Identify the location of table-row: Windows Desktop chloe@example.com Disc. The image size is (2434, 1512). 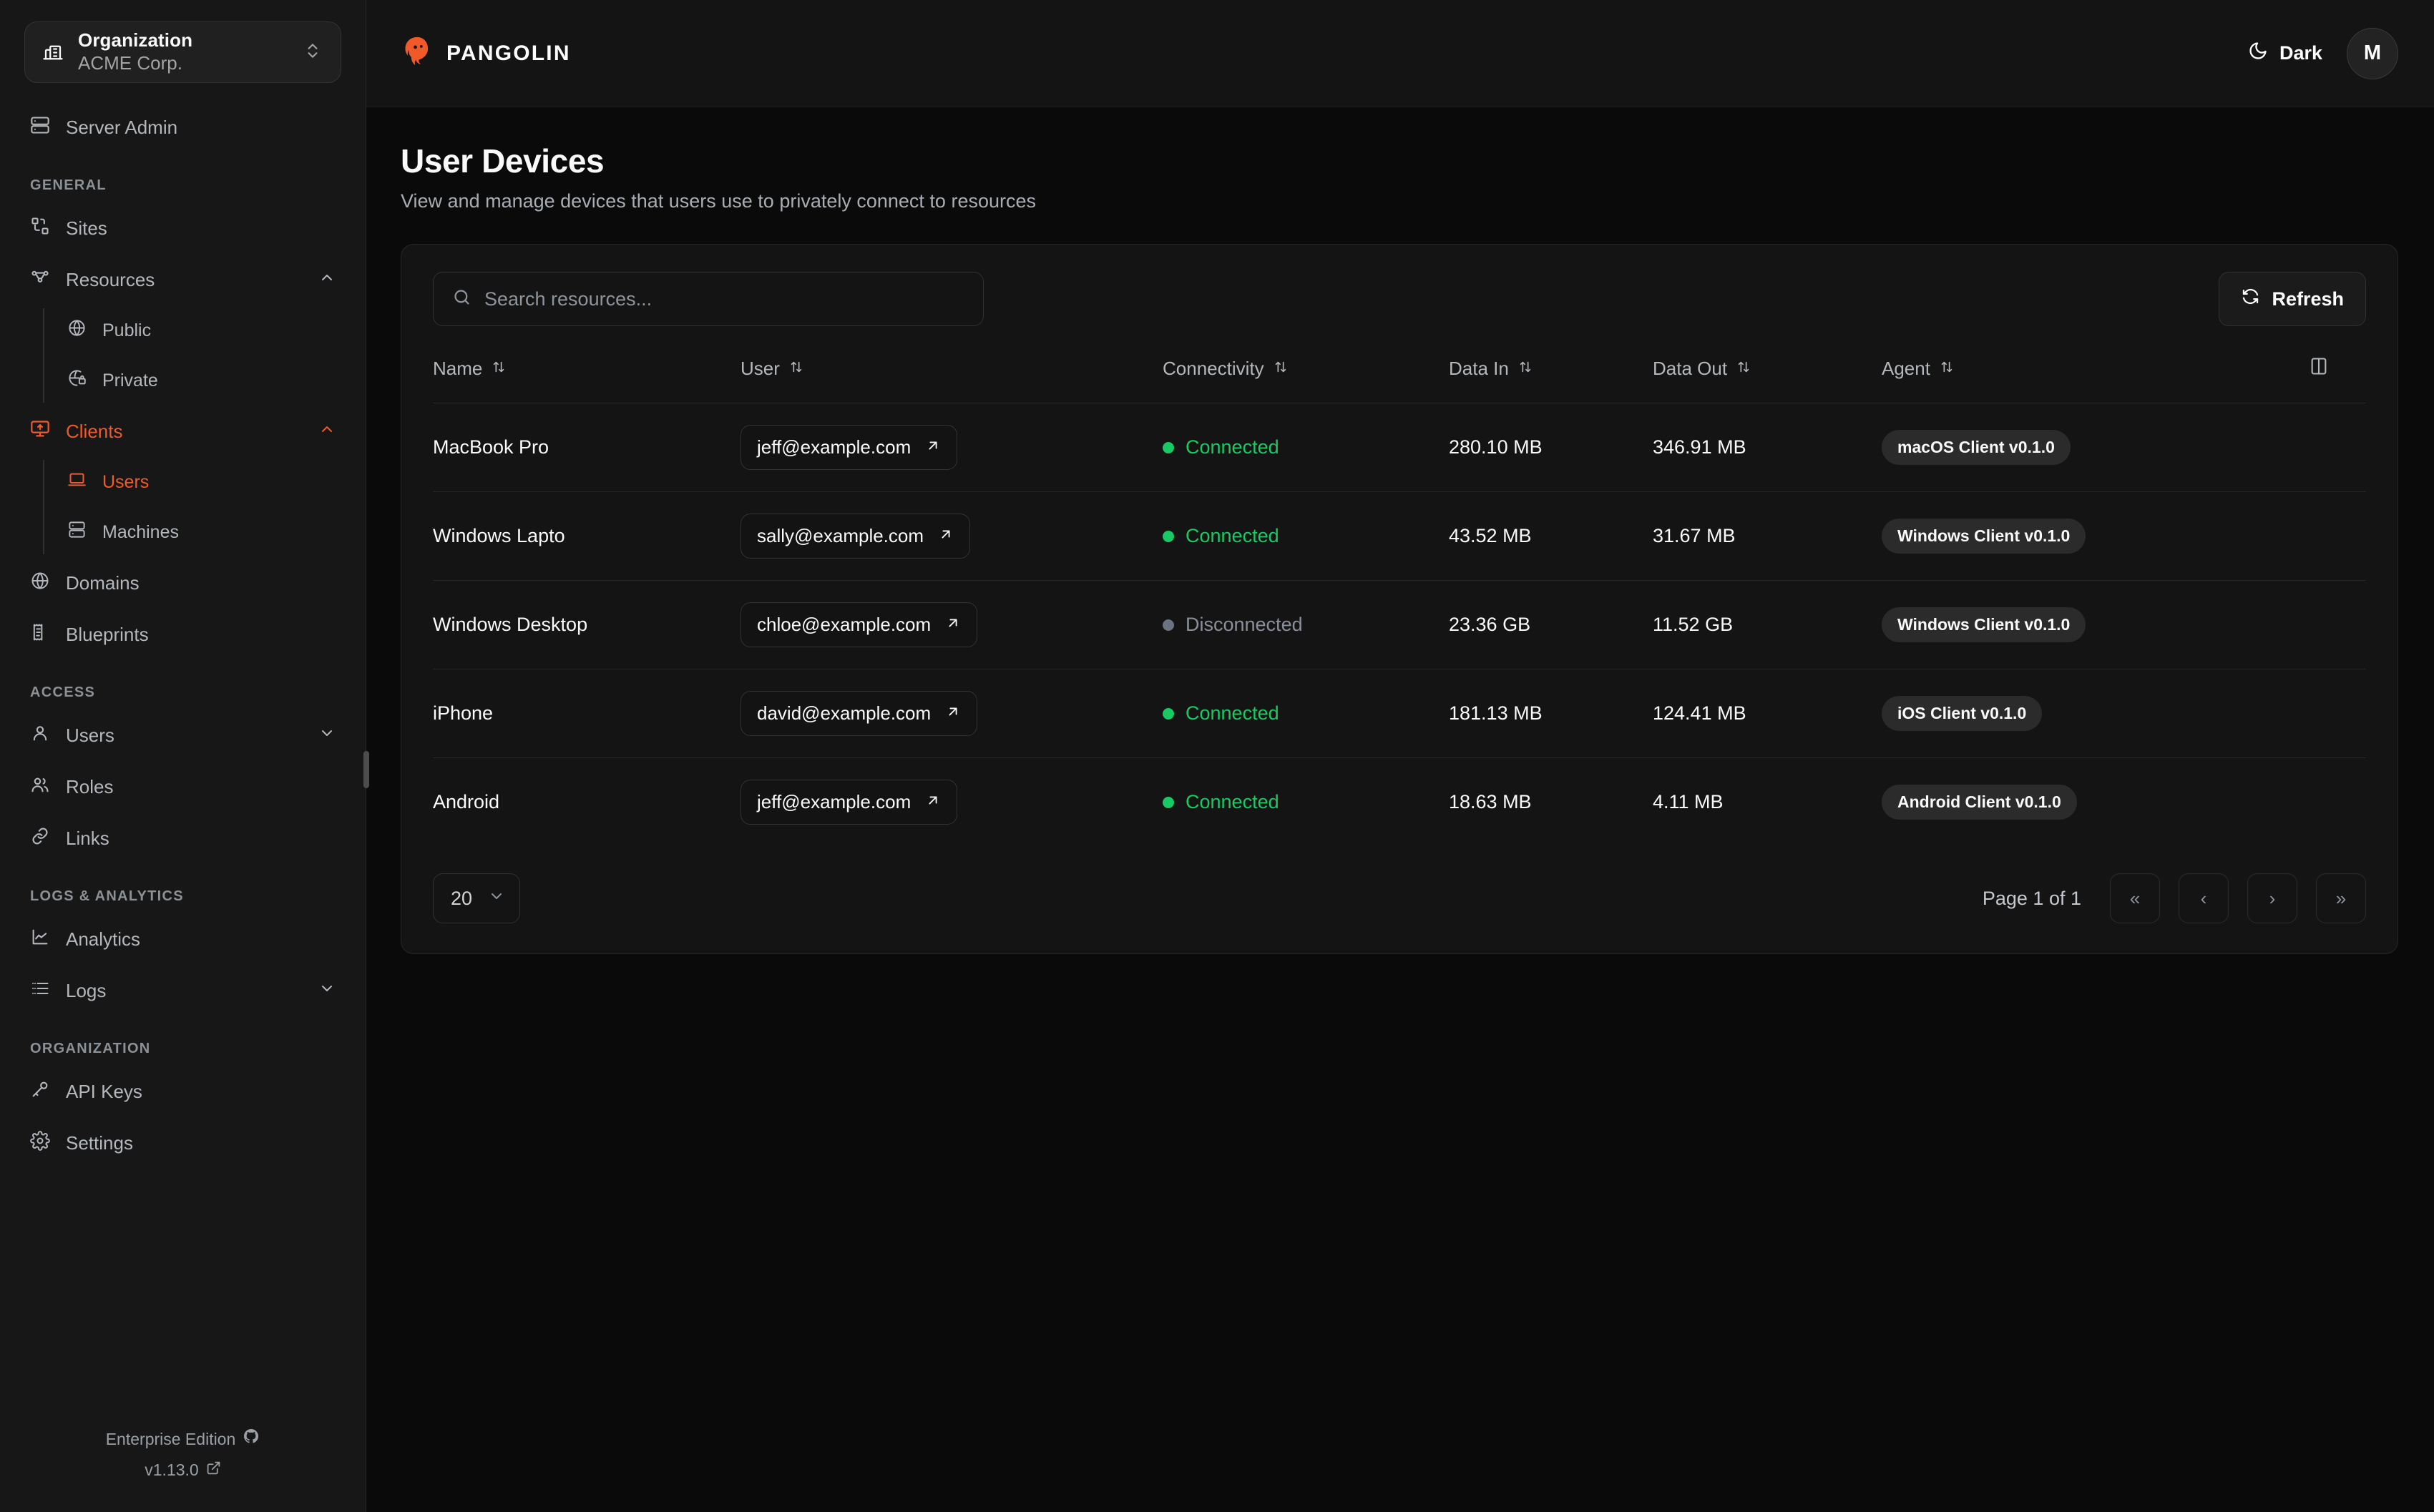
(1399, 624).